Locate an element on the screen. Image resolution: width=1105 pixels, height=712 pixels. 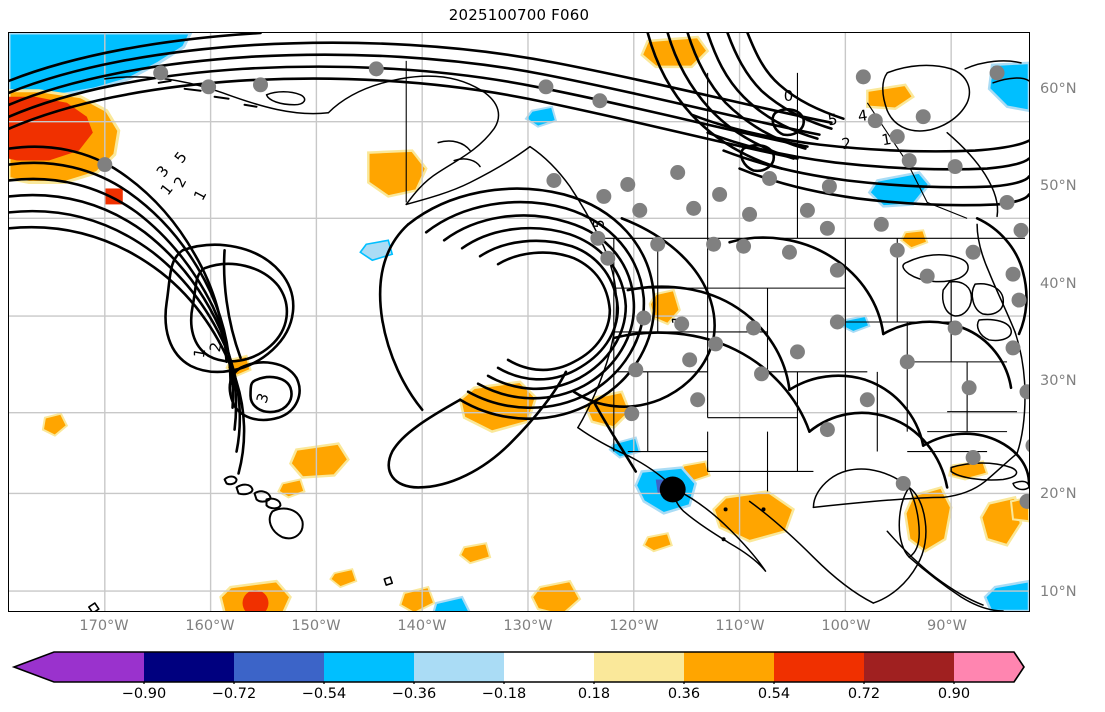
anomaly-patch-orange-midwest is located at coordinates (914, 239).